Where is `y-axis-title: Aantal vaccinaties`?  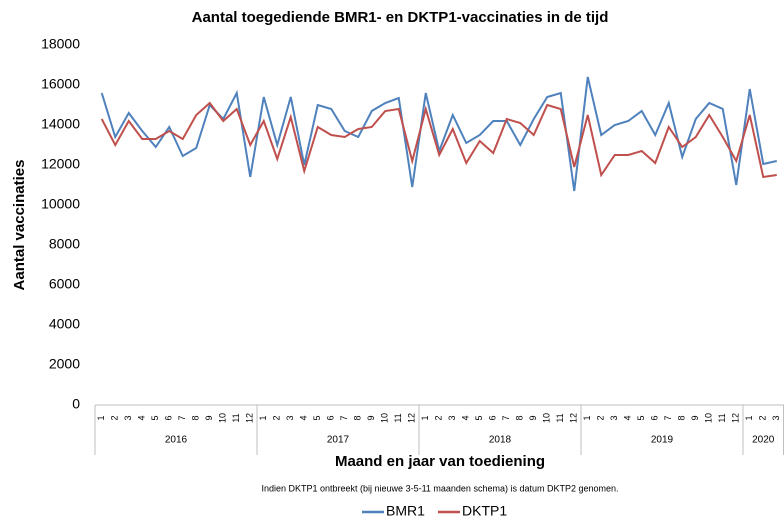 y-axis-title: Aantal vaccinaties is located at coordinates (19, 225).